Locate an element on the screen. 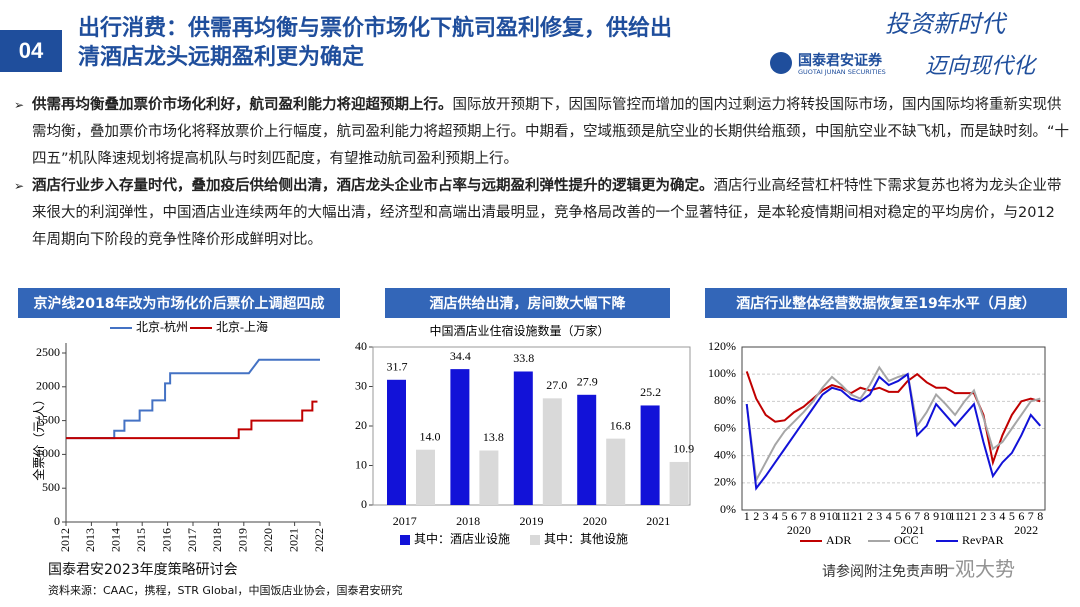 The height and width of the screenshot is (607, 1080). watermark: 一观大势 is located at coordinates (975, 569).